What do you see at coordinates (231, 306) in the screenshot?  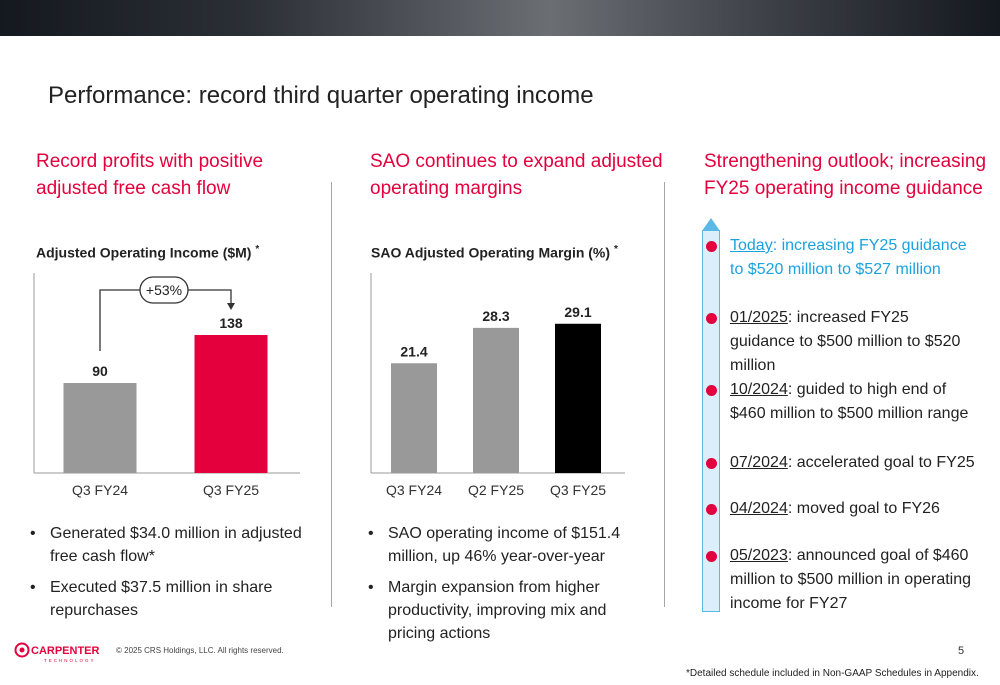 I see `growth-arrow-head` at bounding box center [231, 306].